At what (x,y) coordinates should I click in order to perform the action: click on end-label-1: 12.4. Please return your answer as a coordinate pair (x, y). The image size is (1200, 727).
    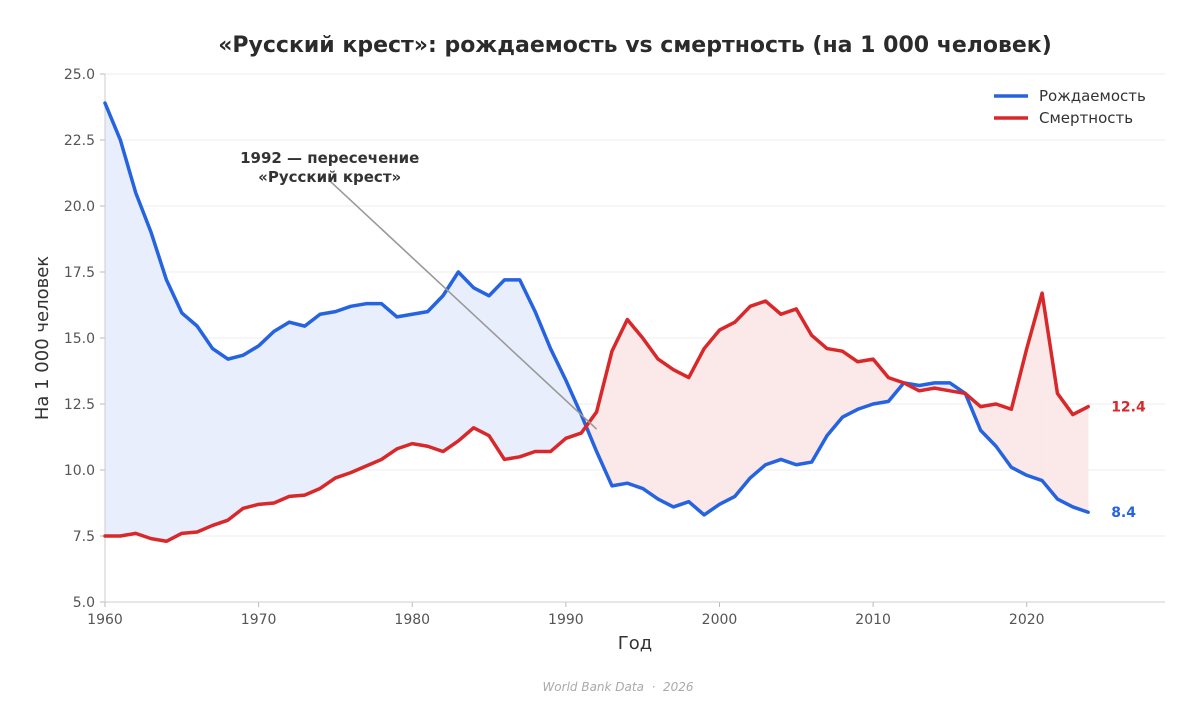
    Looking at the image, I should click on (1128, 408).